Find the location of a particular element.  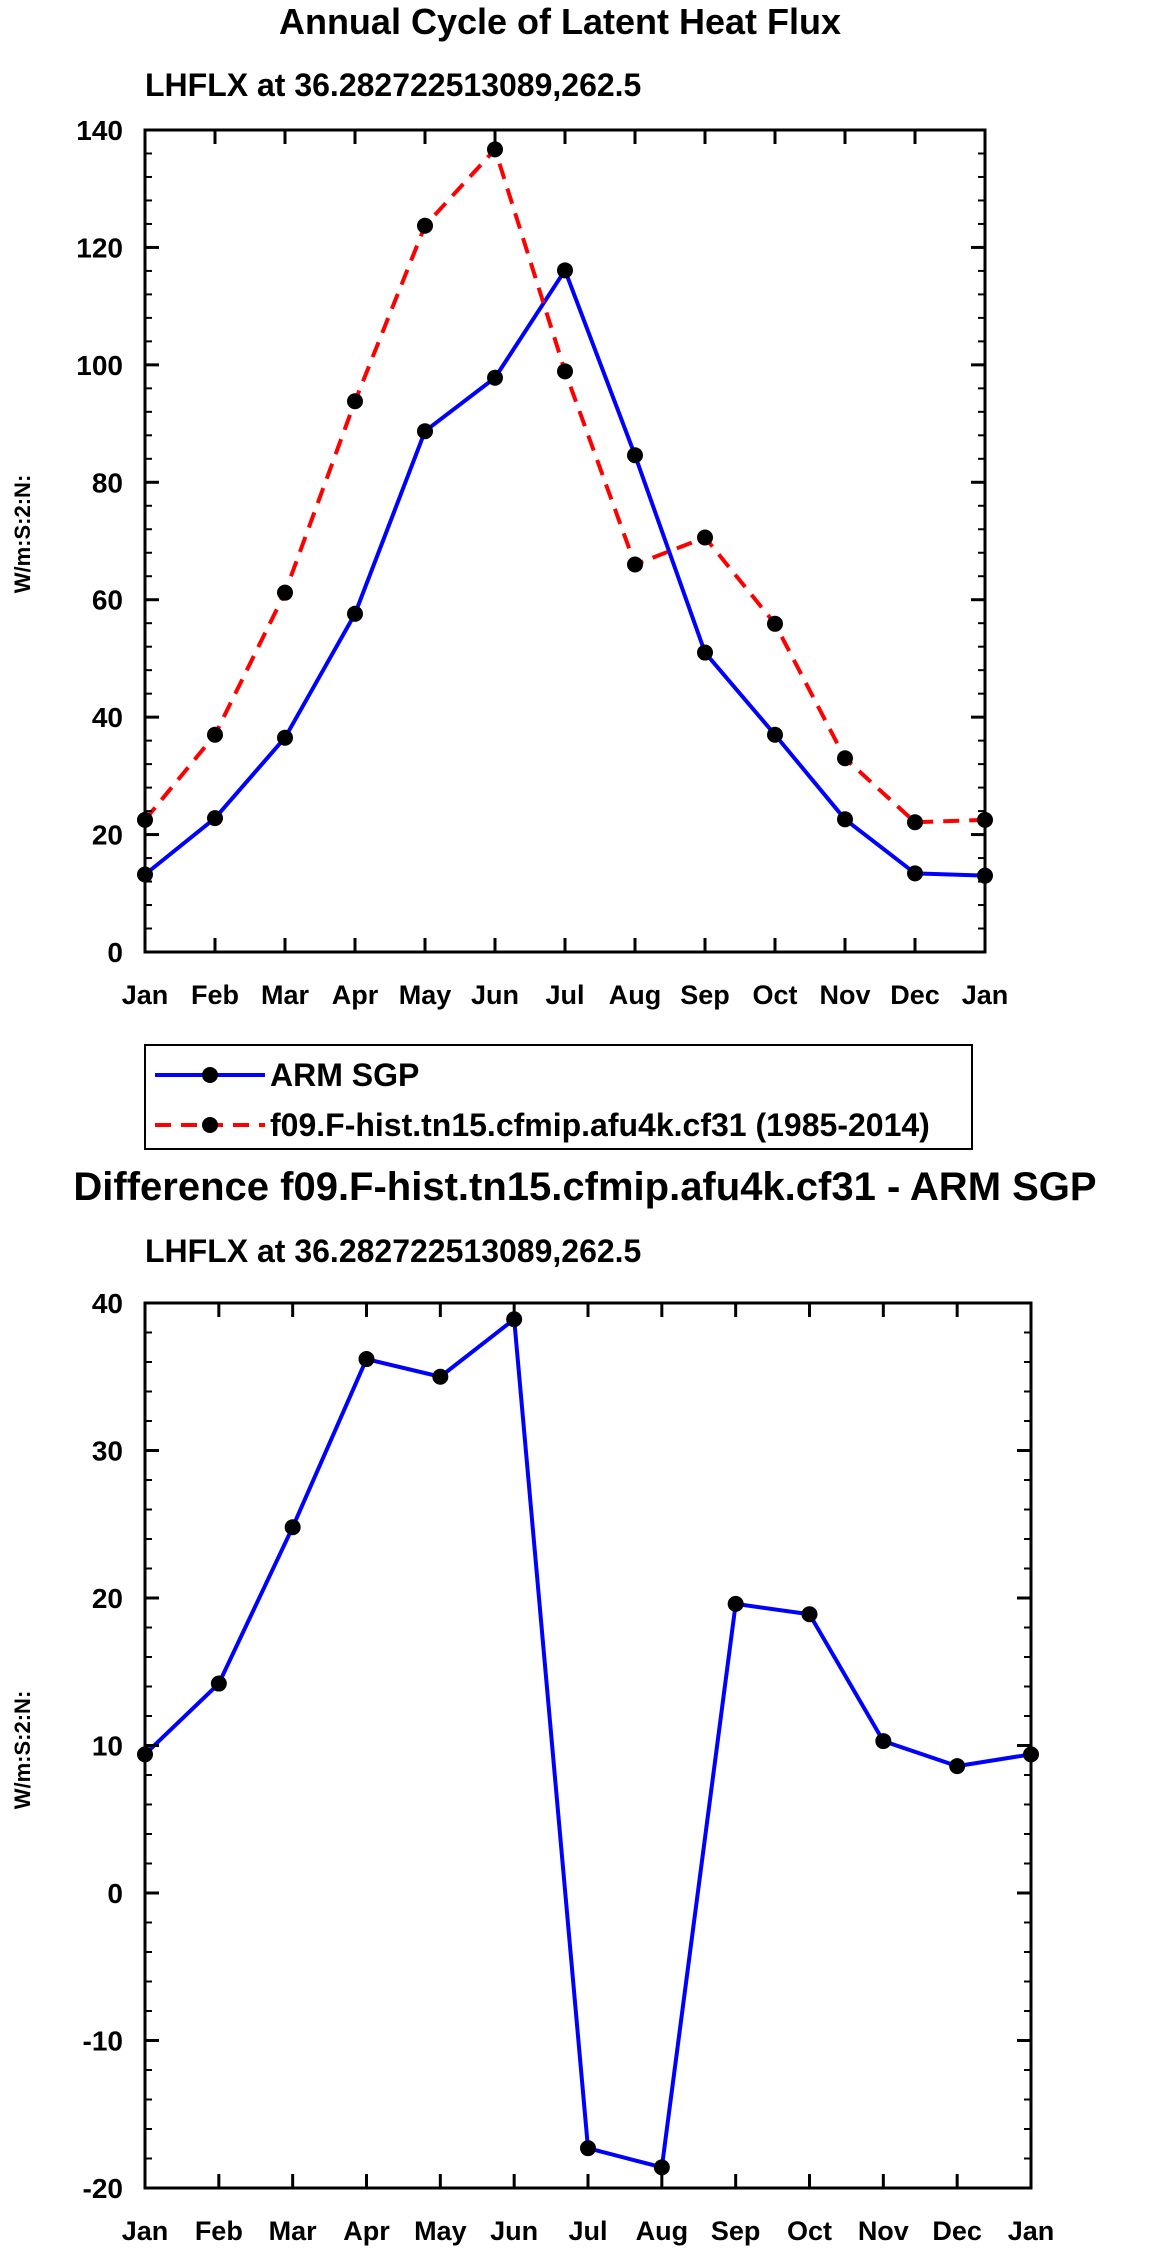

legend-marker-model is located at coordinates (210, 1125).